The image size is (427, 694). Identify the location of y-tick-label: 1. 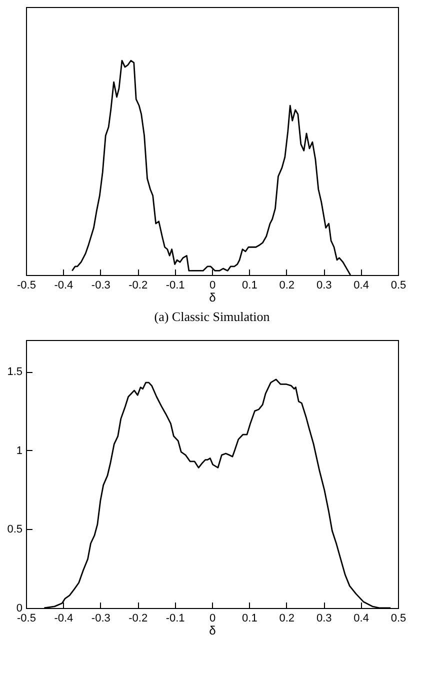
(19, 450).